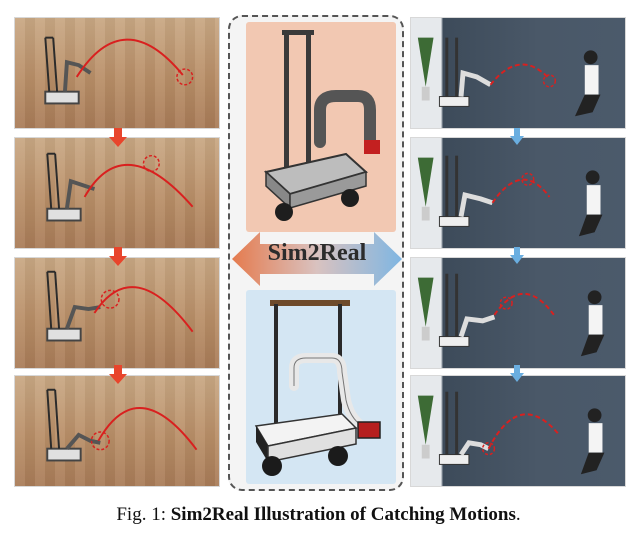  Describe the element at coordinates (185, 77) in the screenshot. I see `ball-marker` at that location.